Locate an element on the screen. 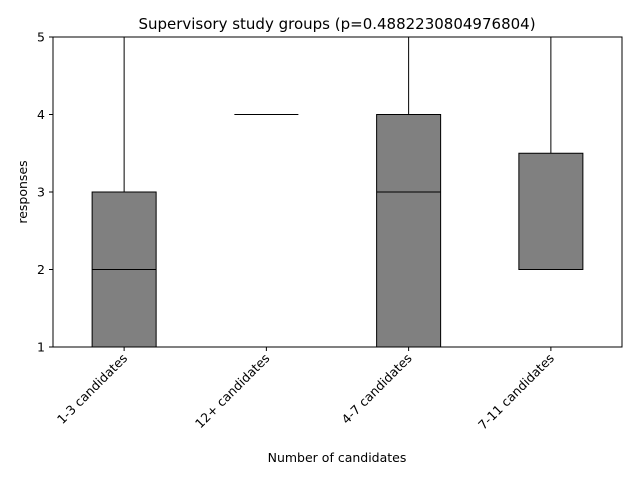  y-axis-label: responses is located at coordinates (22, 191).